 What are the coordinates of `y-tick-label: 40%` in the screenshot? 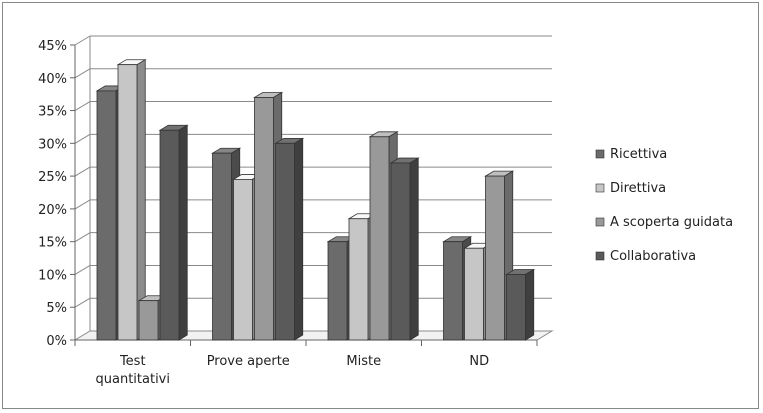 It's located at (52, 79).